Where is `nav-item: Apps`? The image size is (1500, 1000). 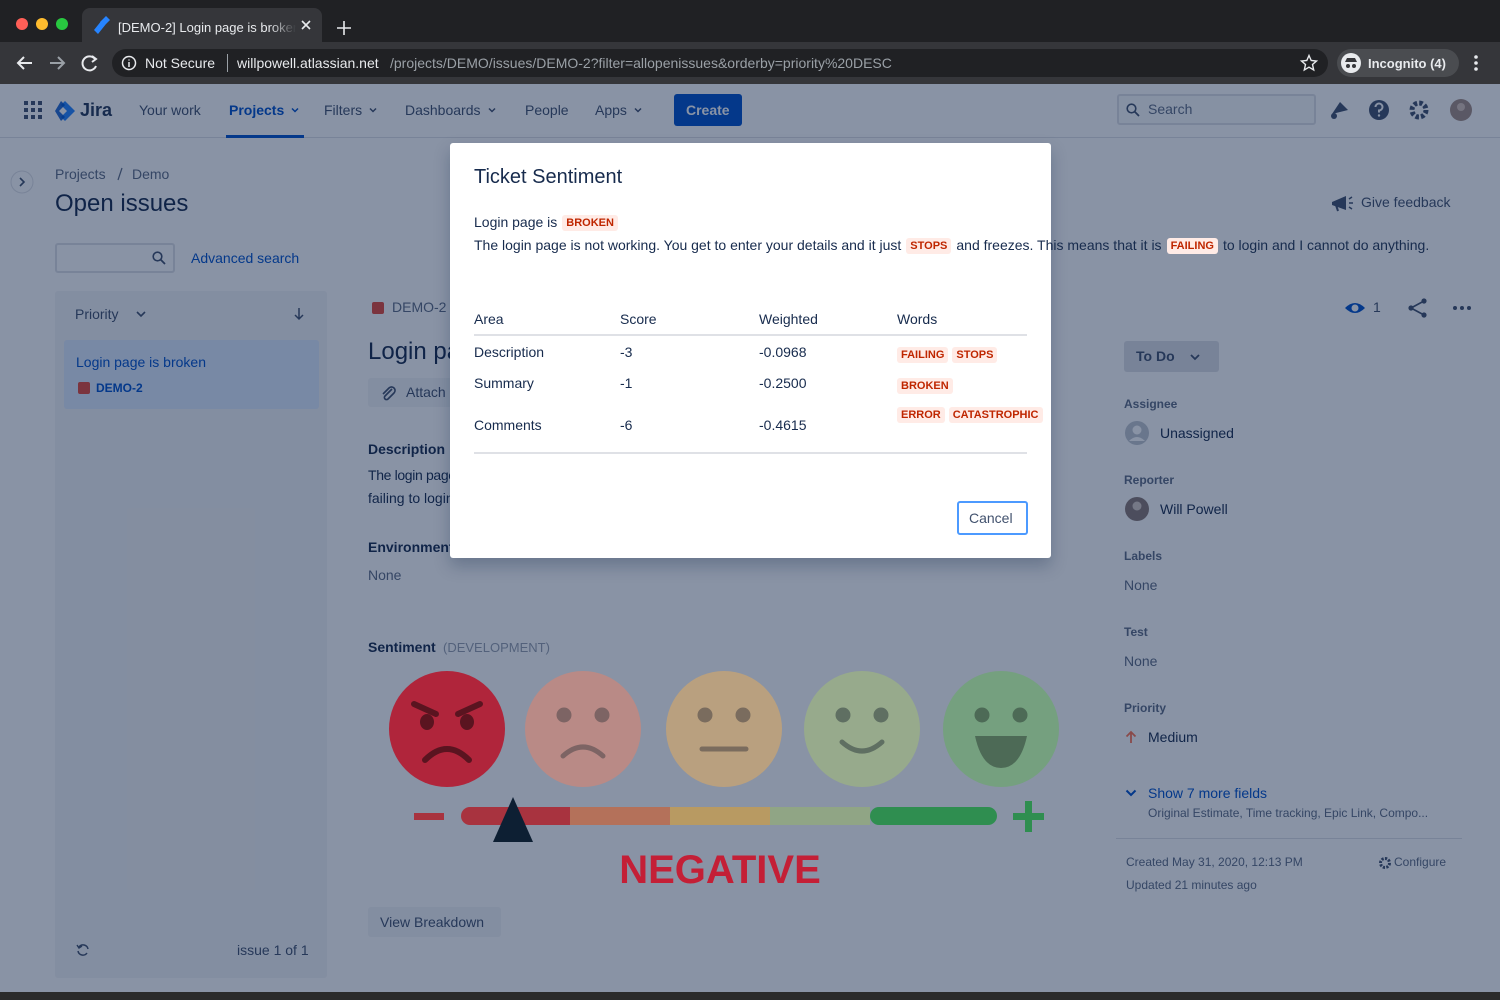
nav-item: Apps is located at coordinates (611, 110).